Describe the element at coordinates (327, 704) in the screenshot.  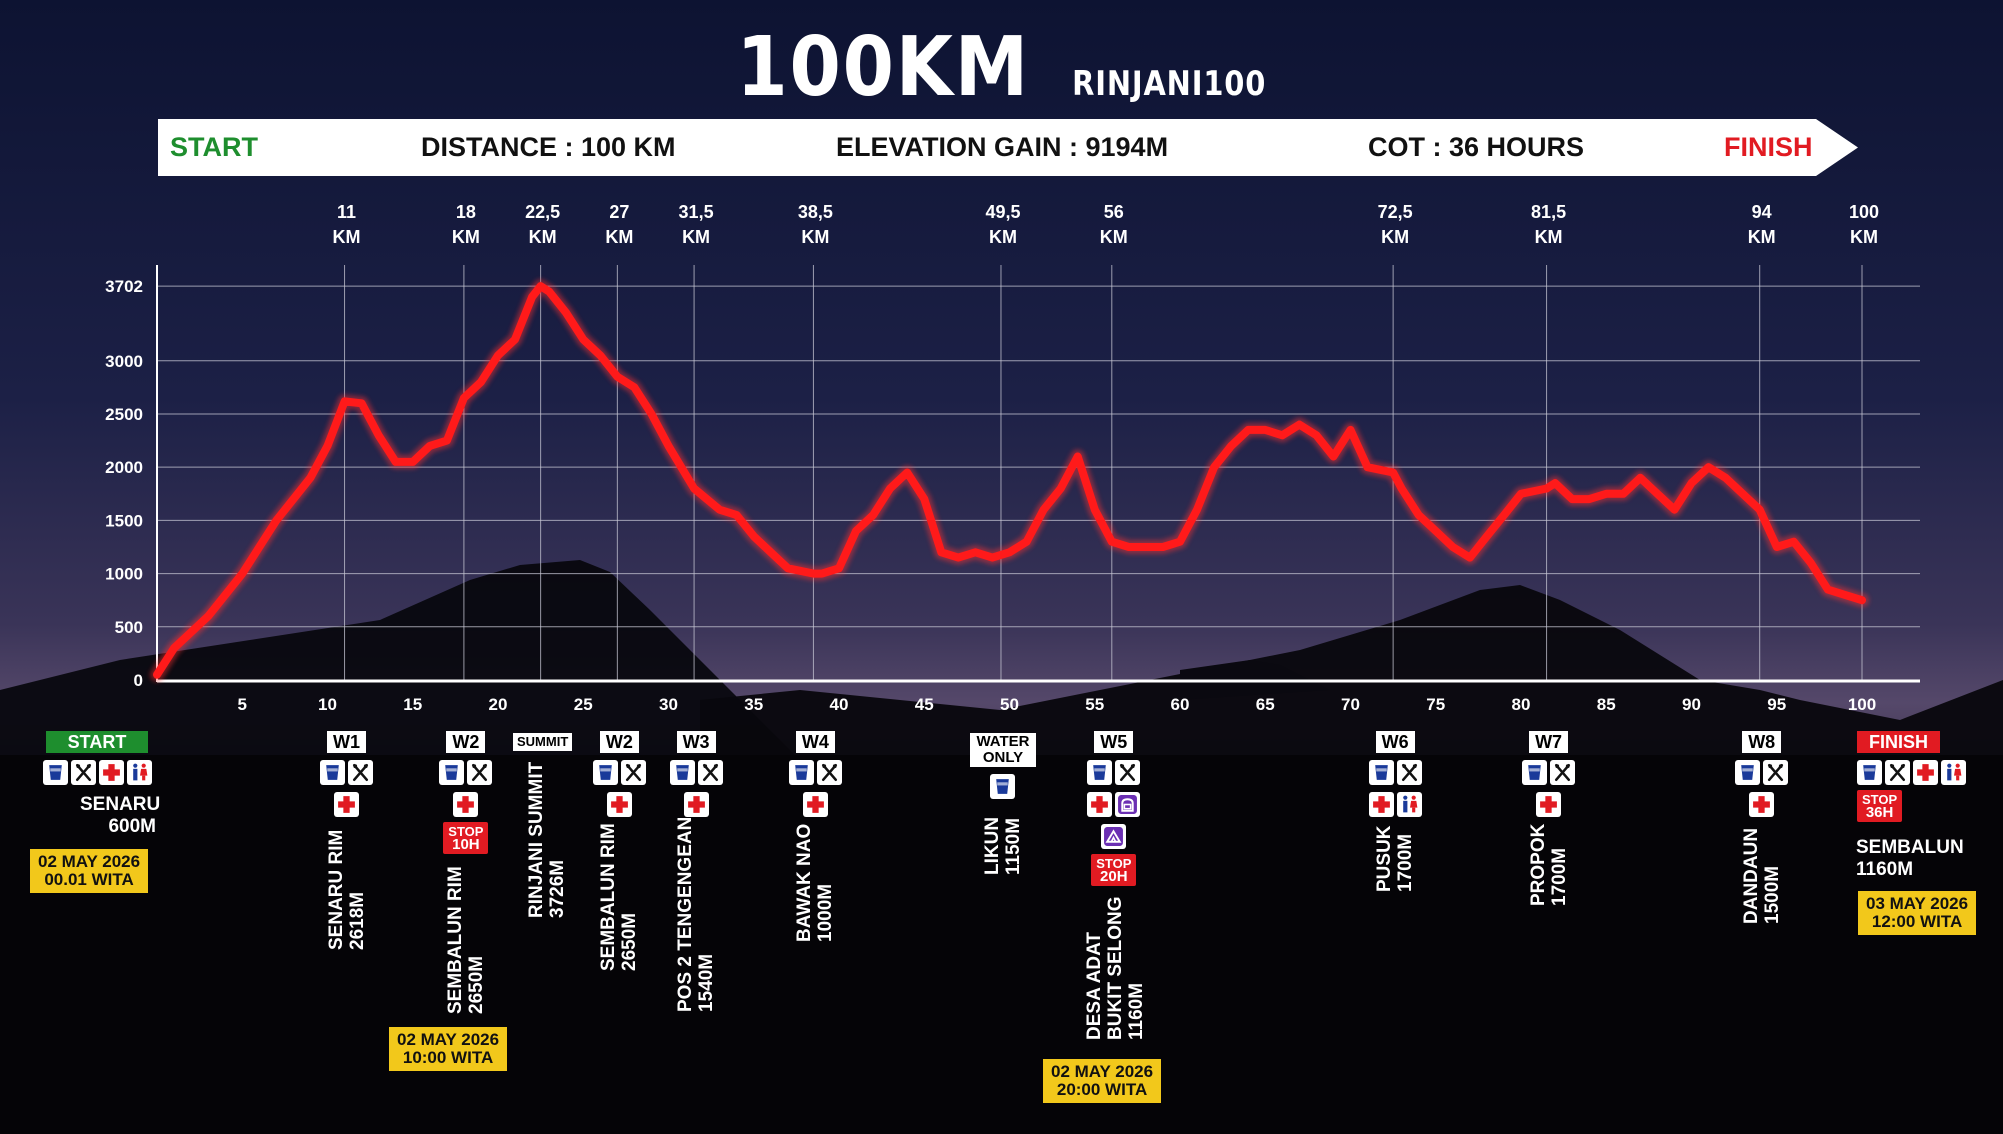
I see `x-tick-label: 10` at that location.